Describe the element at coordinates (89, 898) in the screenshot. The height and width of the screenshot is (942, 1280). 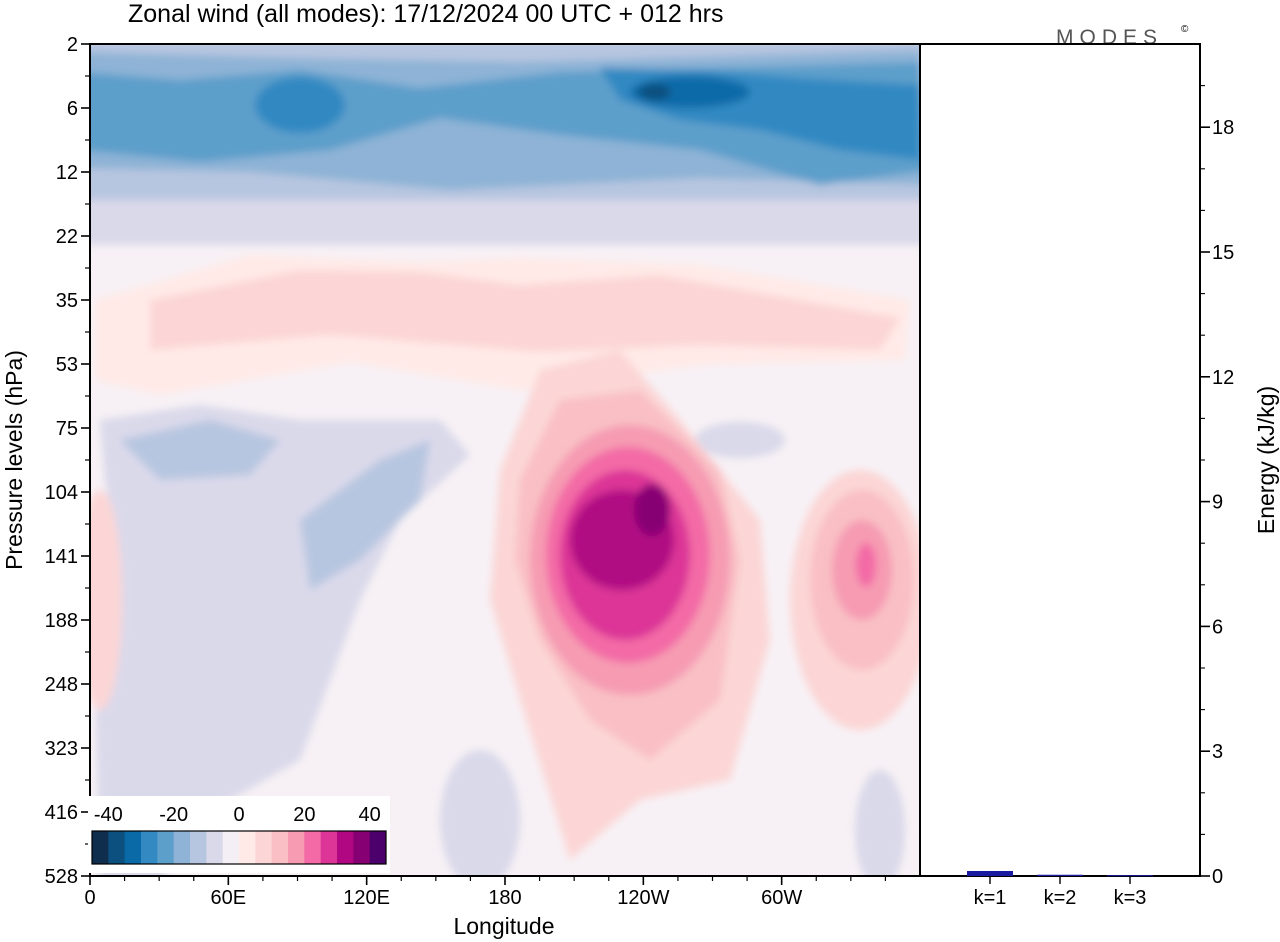
I see `longitude-tick-label: 0` at that location.